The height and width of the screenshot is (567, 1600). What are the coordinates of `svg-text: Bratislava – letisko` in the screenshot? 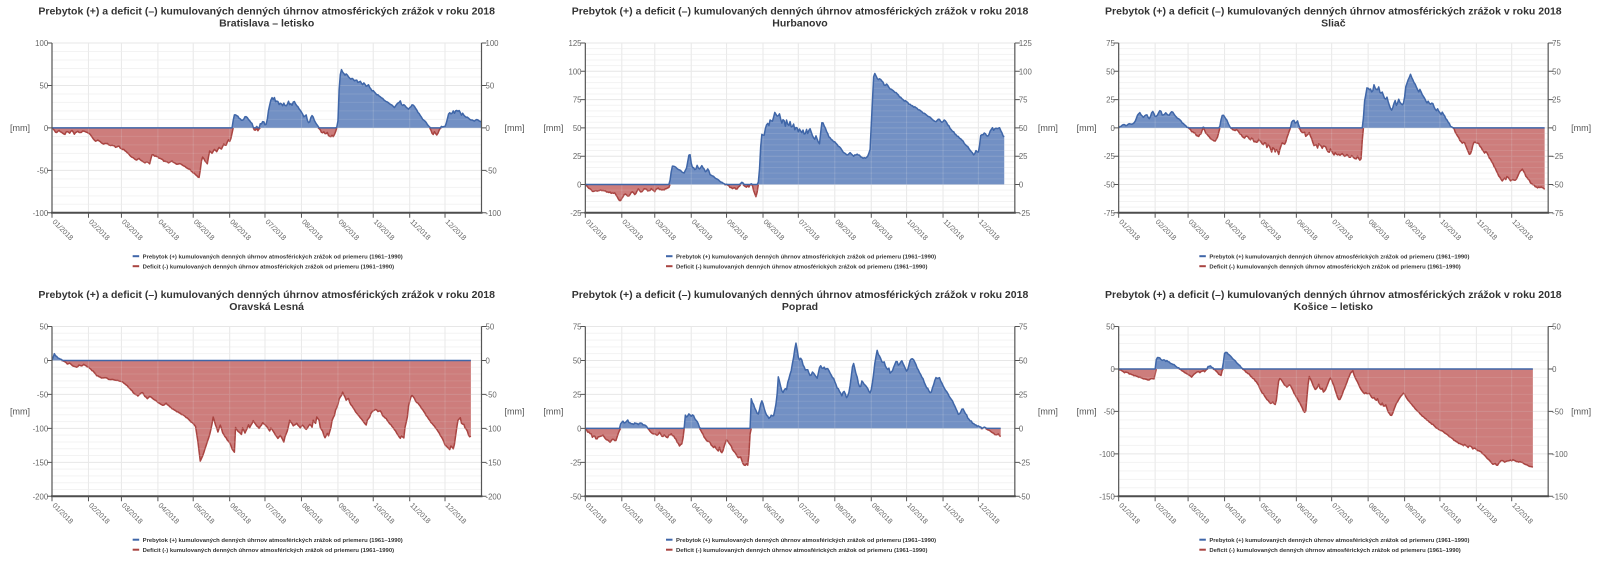 It's located at (266, 23).